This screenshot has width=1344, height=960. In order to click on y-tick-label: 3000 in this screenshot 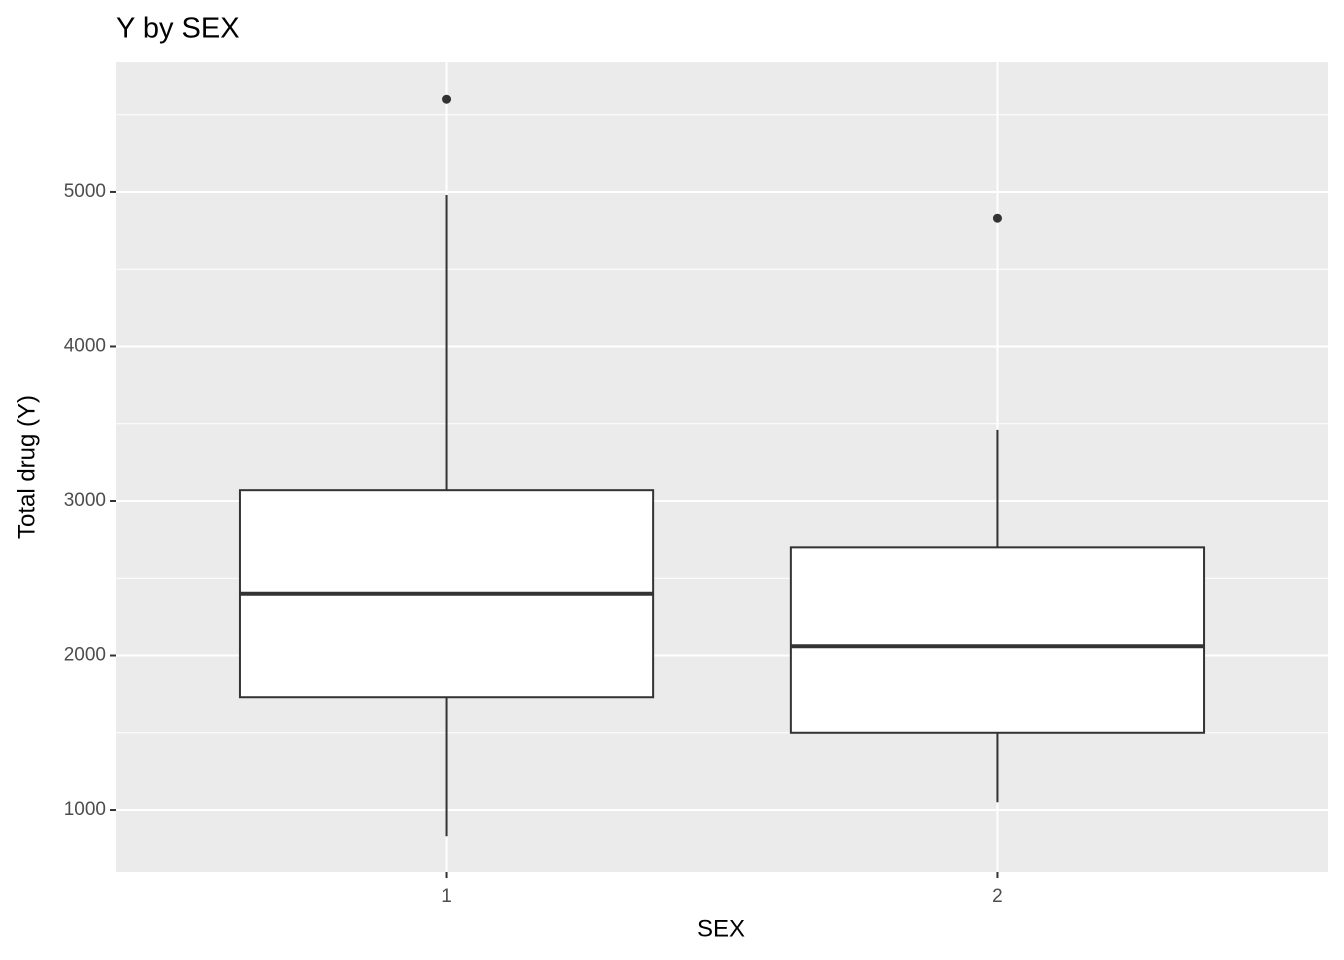, I will do `click(85, 500)`.